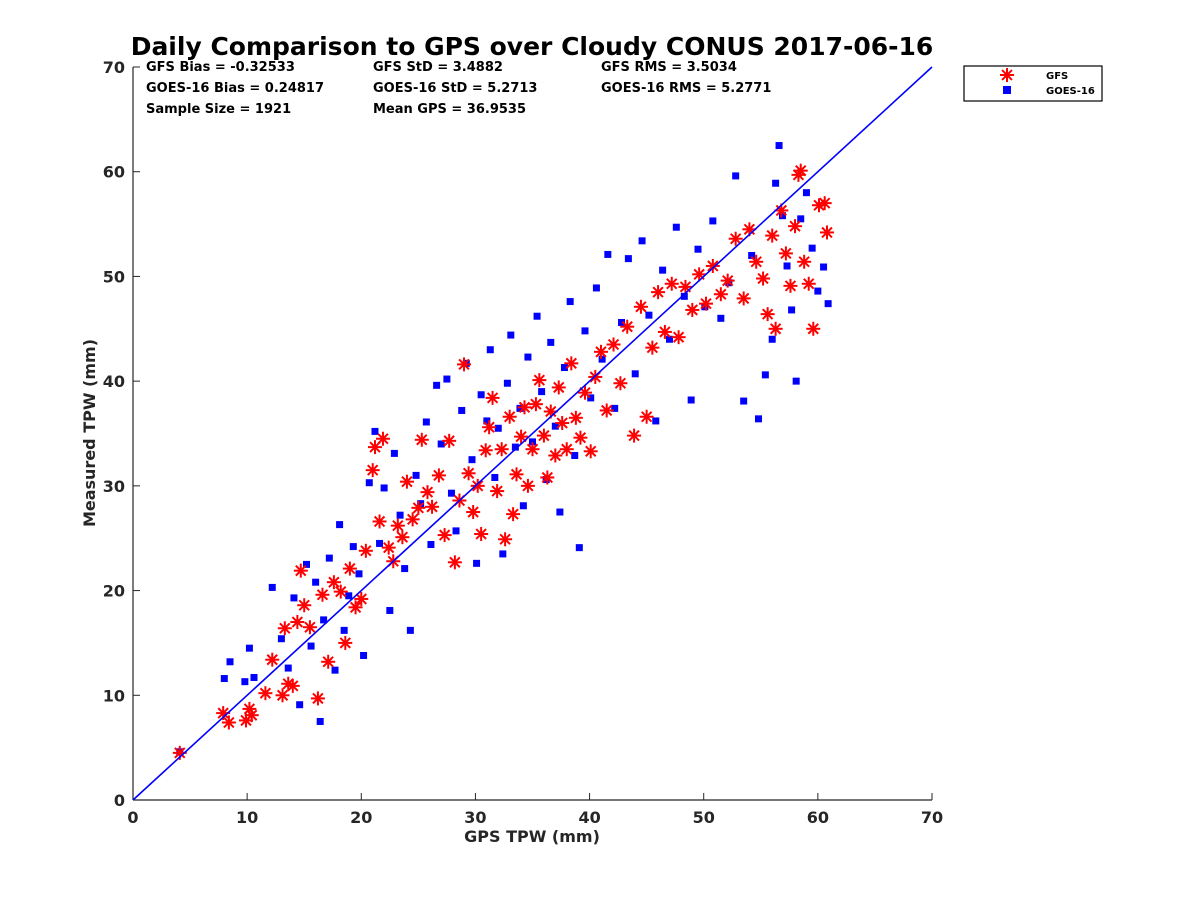 The width and height of the screenshot is (1200, 900). Describe the element at coordinates (1033, 83) in the screenshot. I see `legend-box` at that location.